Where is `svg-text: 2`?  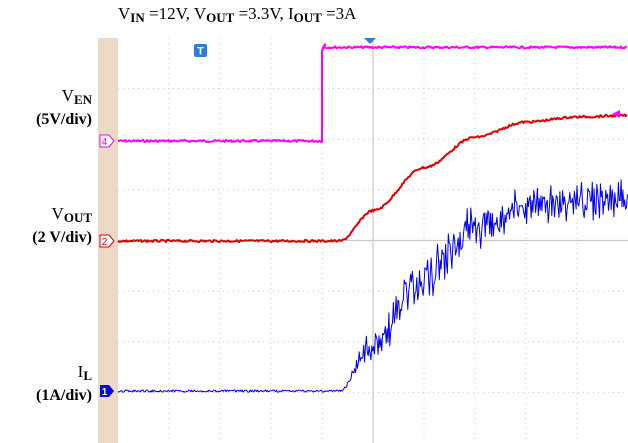 svg-text: 2 is located at coordinates (105, 242).